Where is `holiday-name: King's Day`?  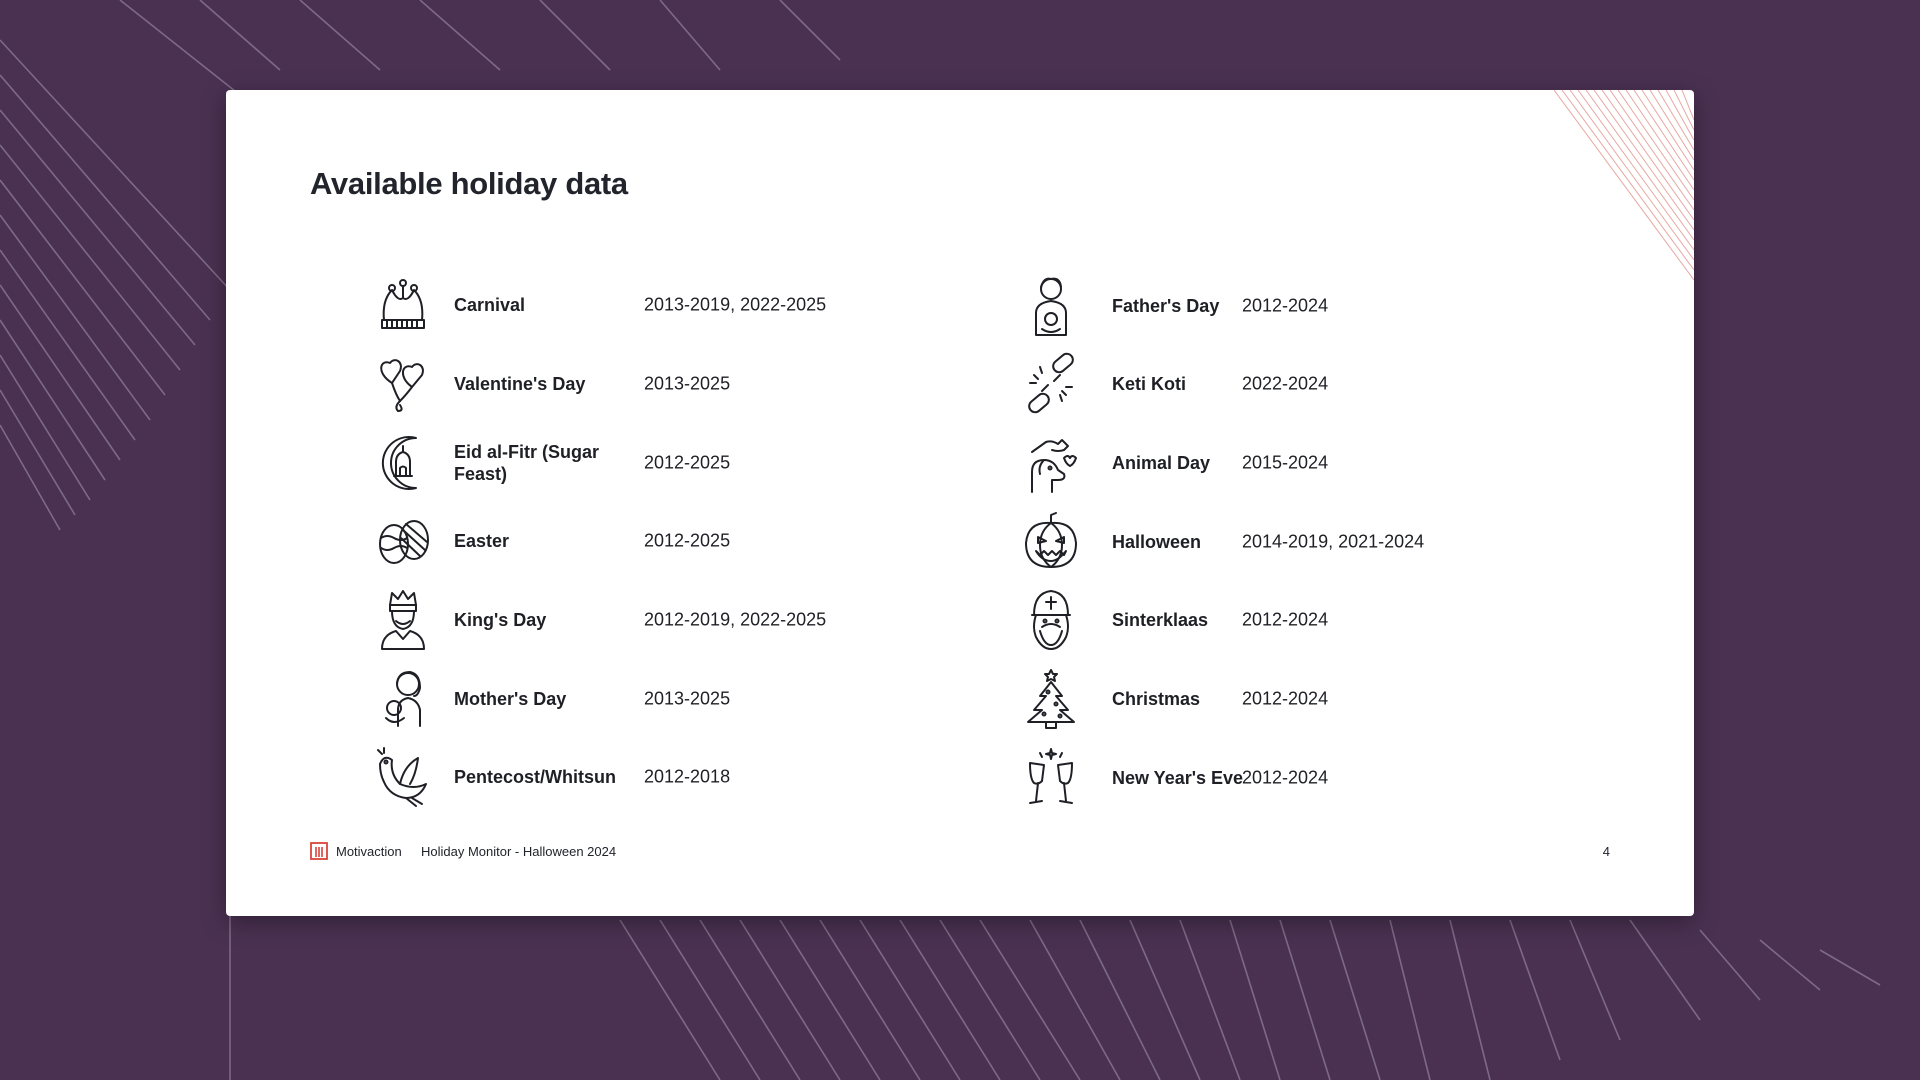
holiday-name: King's Day is located at coordinates (500, 620).